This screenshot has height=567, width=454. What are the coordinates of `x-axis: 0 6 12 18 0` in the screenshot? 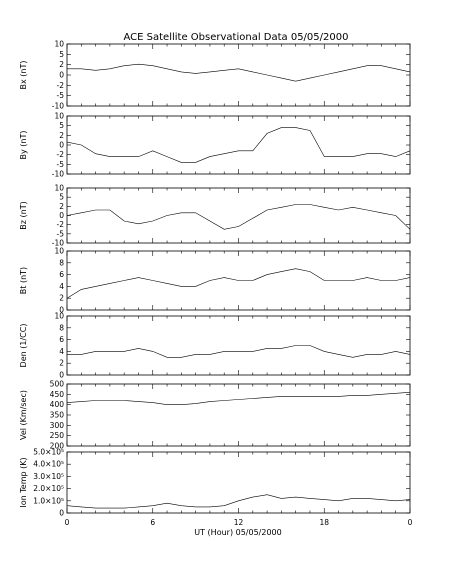 It's located at (239, 522).